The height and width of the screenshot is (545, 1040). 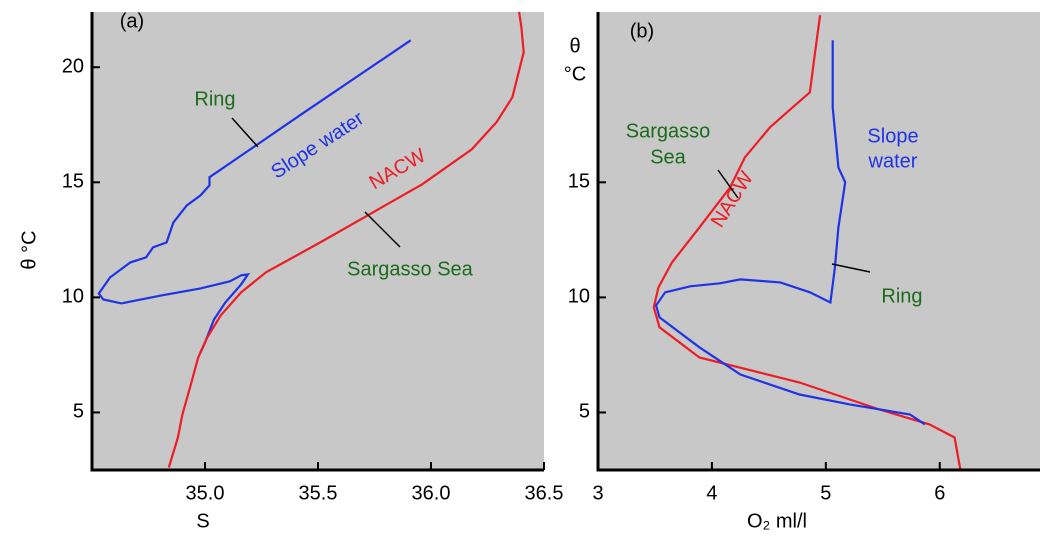 What do you see at coordinates (777, 521) in the screenshot?
I see `x-axis-label: O₂ ml/l` at bounding box center [777, 521].